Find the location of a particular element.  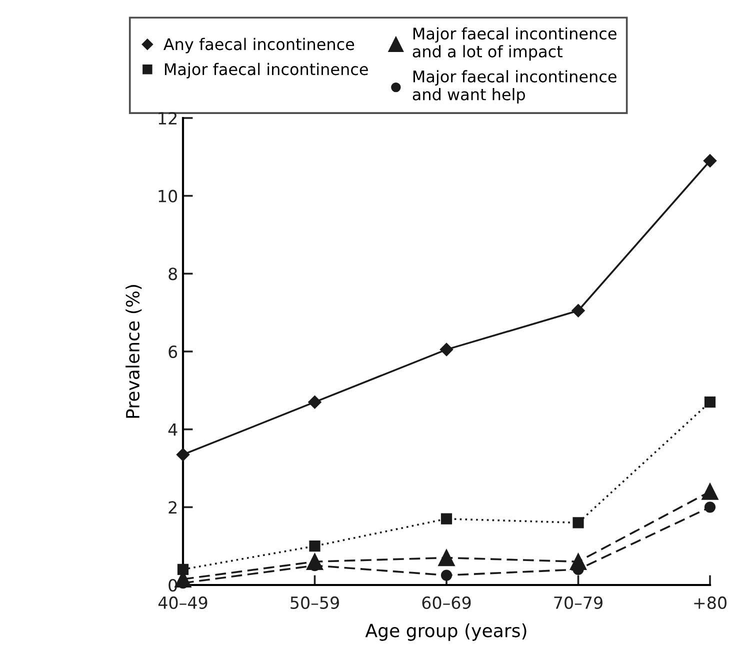

x-tick-label: 50–59 is located at coordinates (314, 603).